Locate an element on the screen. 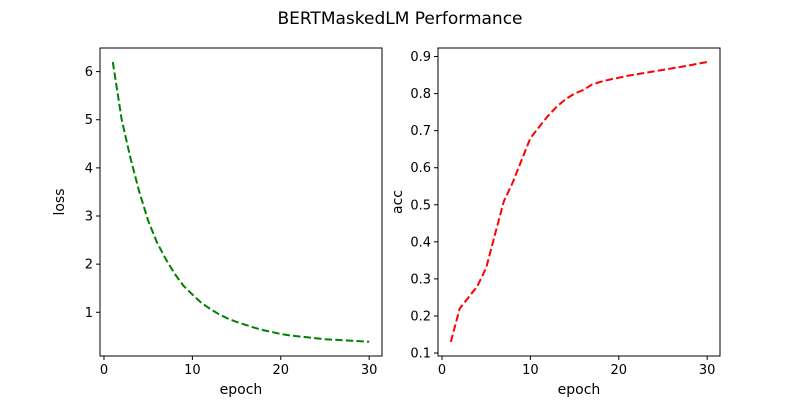 The height and width of the screenshot is (400, 800). y-tick-label: 0.9 is located at coordinates (420, 57).